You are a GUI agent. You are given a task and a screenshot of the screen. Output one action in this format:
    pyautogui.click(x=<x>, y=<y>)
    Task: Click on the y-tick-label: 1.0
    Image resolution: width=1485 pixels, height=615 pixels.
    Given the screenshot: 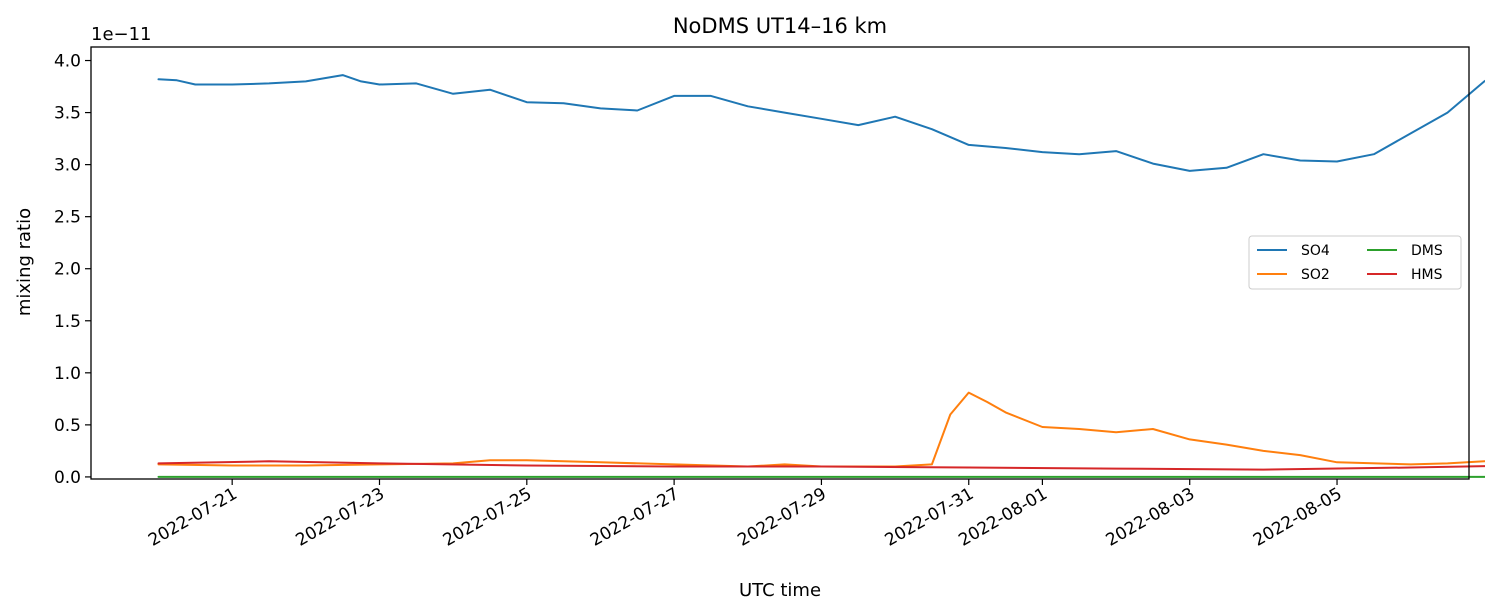 What is the action you would take?
    pyautogui.click(x=67, y=374)
    